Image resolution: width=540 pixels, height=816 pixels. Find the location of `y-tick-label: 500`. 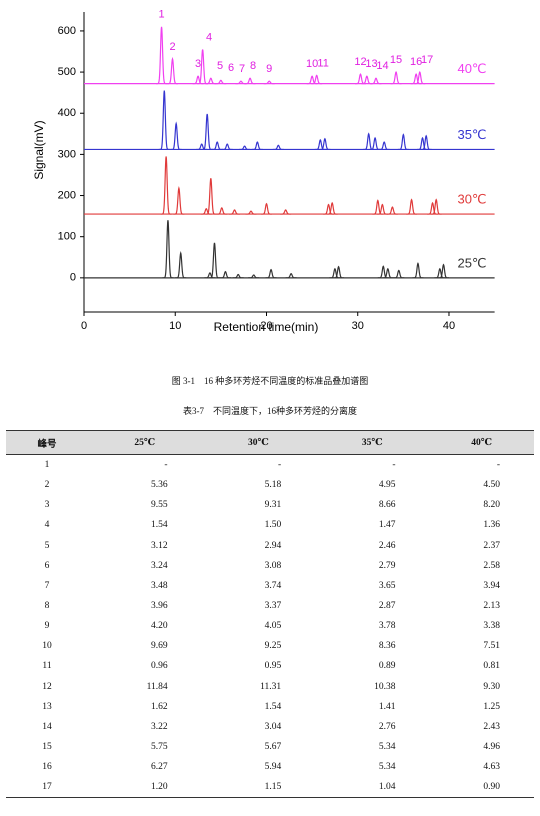

y-tick-label: 500 is located at coordinates (67, 72).